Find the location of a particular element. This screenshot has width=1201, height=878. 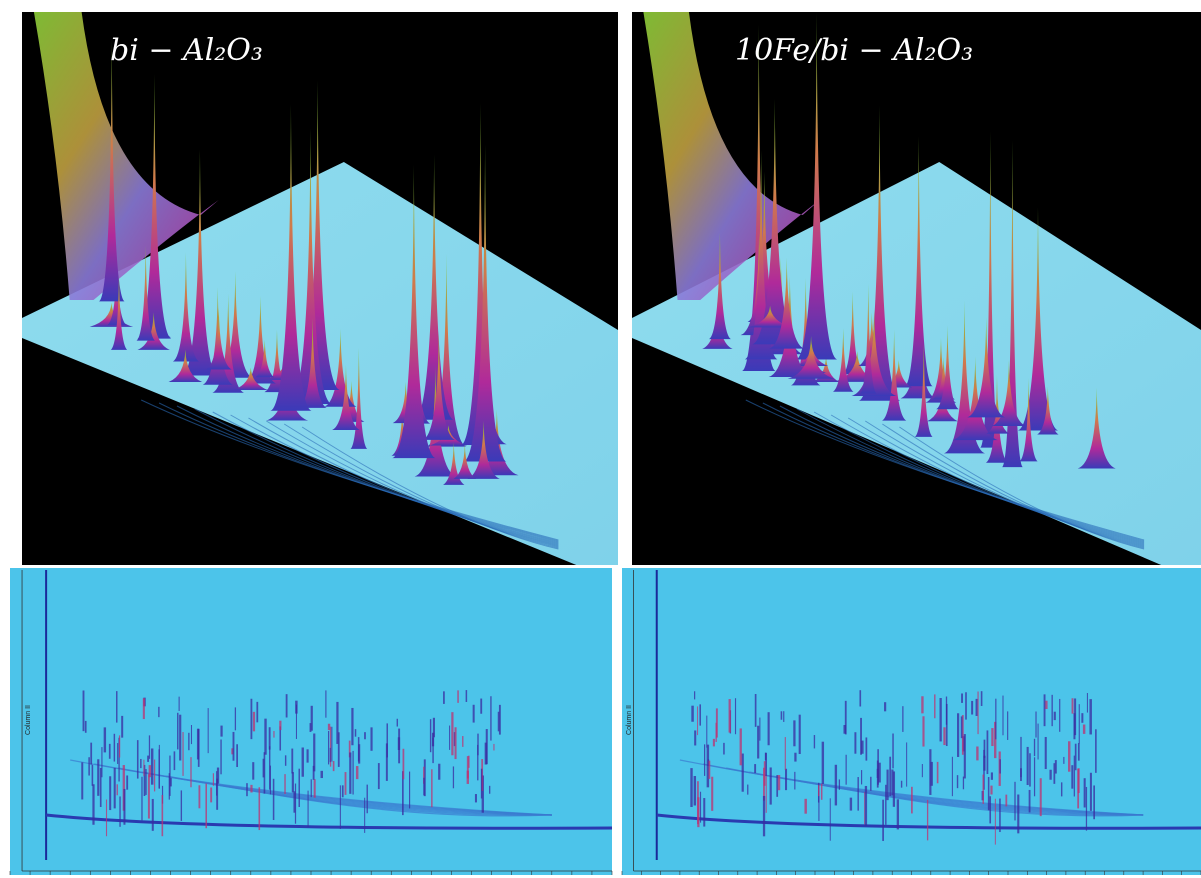

solvent-ridge is located at coordinates (126, 156).